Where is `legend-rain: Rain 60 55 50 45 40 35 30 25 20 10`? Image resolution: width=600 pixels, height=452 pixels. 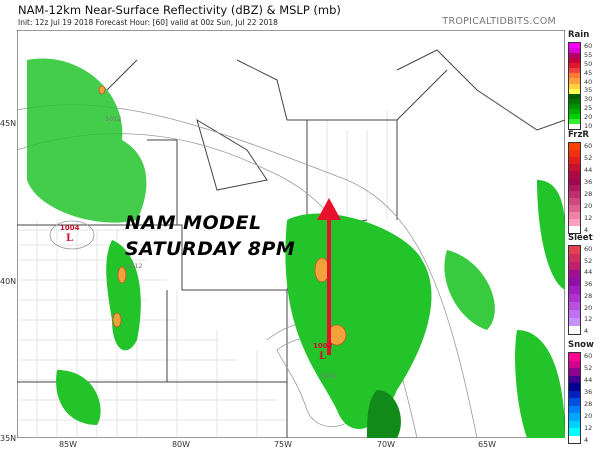 legend-rain: Rain 60 55 50 45 40 35 30 25 20 10 is located at coordinates (584, 80).